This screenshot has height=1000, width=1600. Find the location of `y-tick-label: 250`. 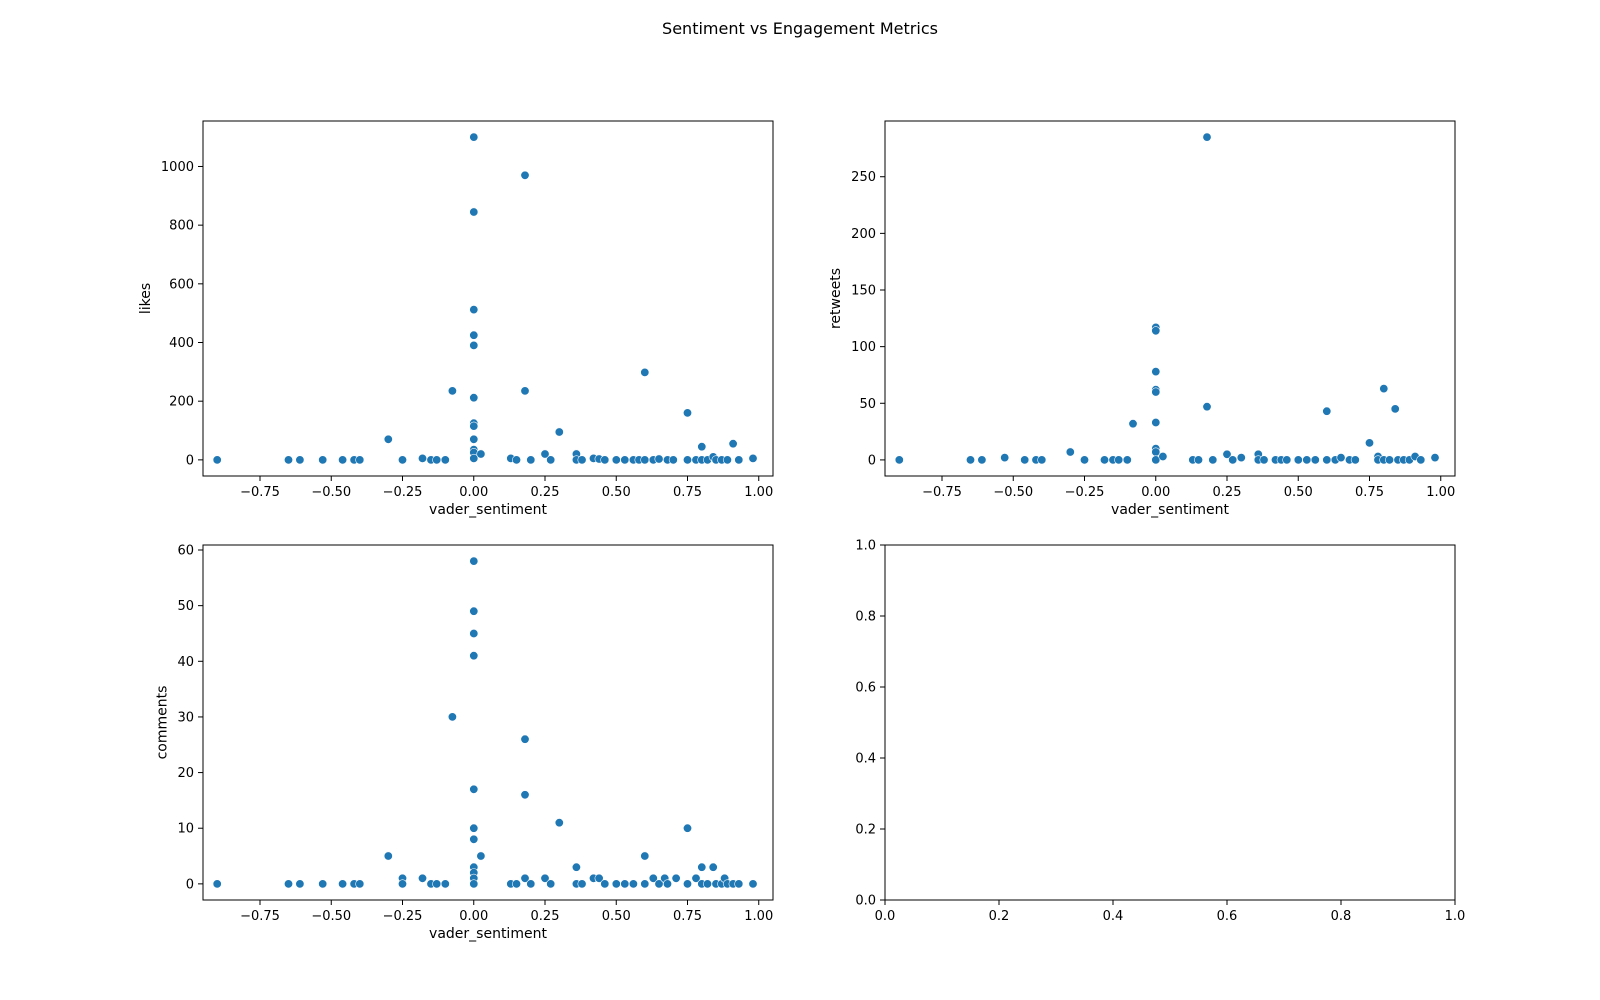

y-tick-label: 250 is located at coordinates (863, 177).